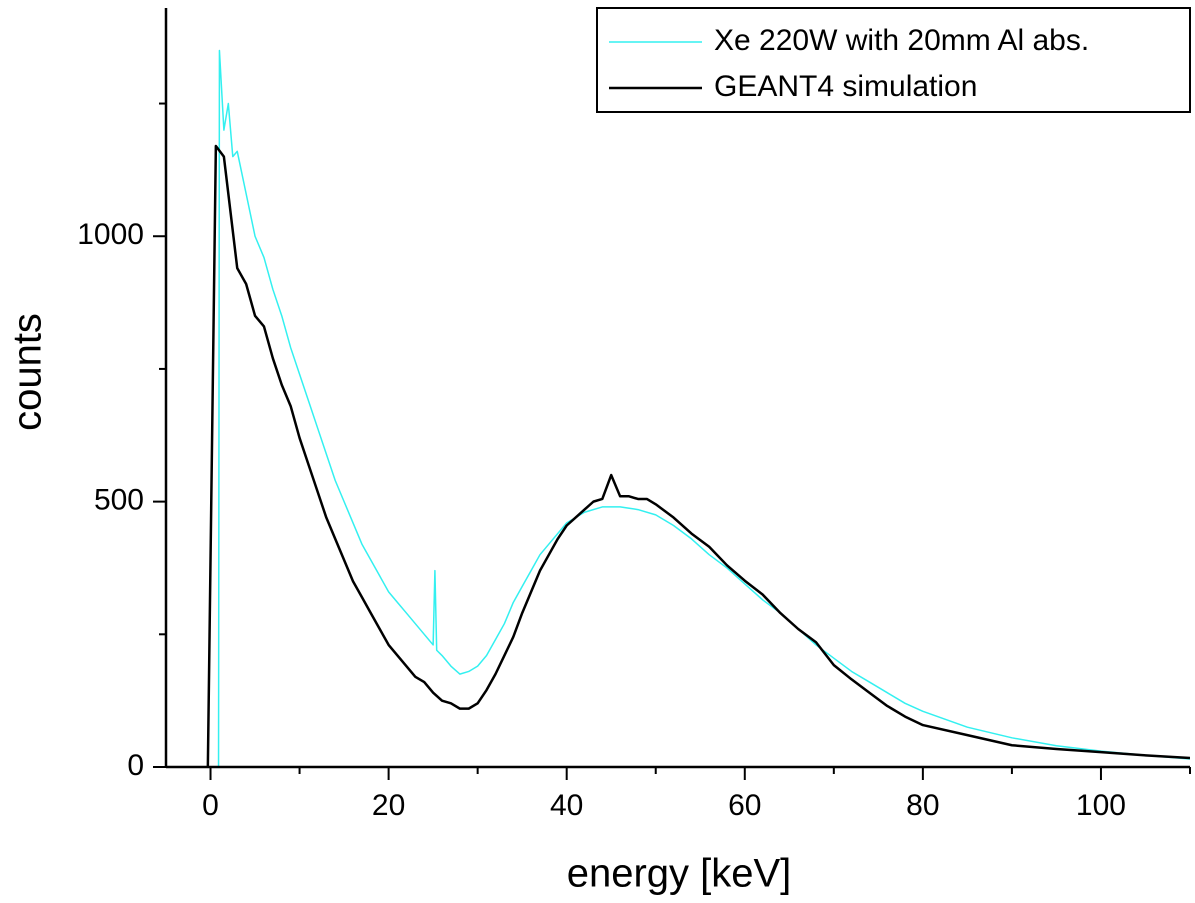 This screenshot has height=903, width=1195. What do you see at coordinates (922, 805) in the screenshot?
I see `x-tick-label: 80` at bounding box center [922, 805].